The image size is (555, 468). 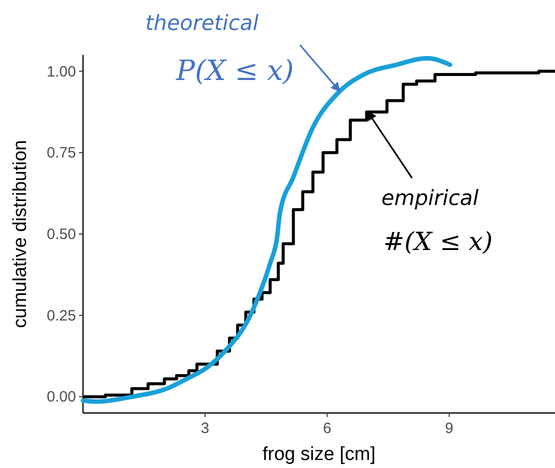 I want to click on y-tick-label: 0.25, so click(x=61, y=315).